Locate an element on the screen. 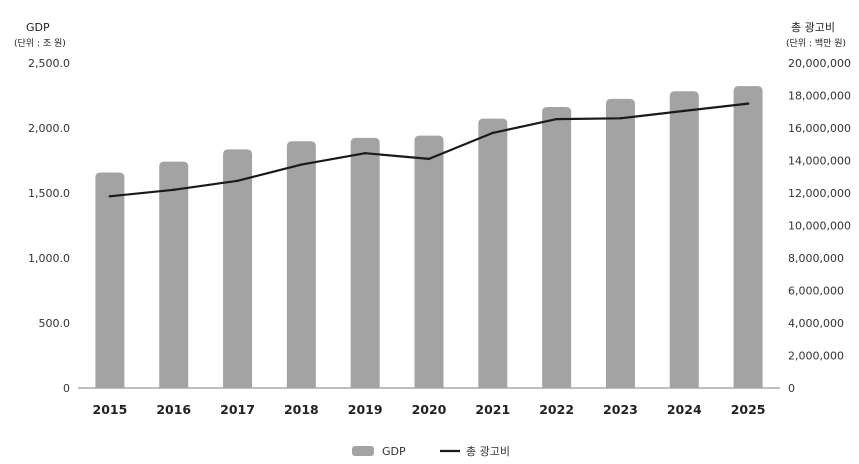  left-axis-title: GDP is located at coordinates (38, 27).